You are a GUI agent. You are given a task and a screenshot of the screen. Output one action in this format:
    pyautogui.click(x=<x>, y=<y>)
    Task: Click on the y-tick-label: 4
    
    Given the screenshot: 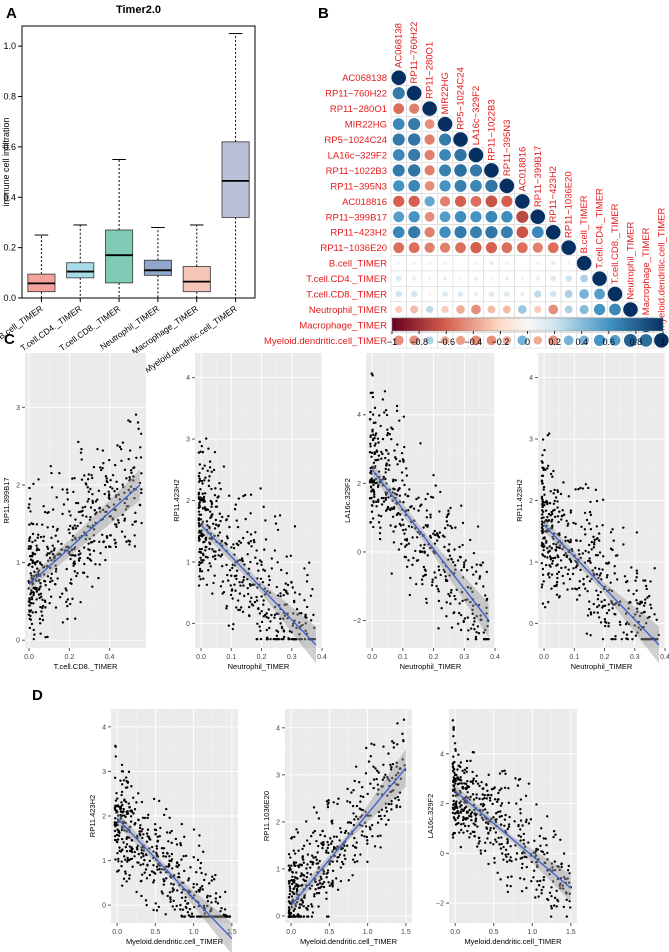 What is the action you would take?
    pyautogui.click(x=104, y=727)
    